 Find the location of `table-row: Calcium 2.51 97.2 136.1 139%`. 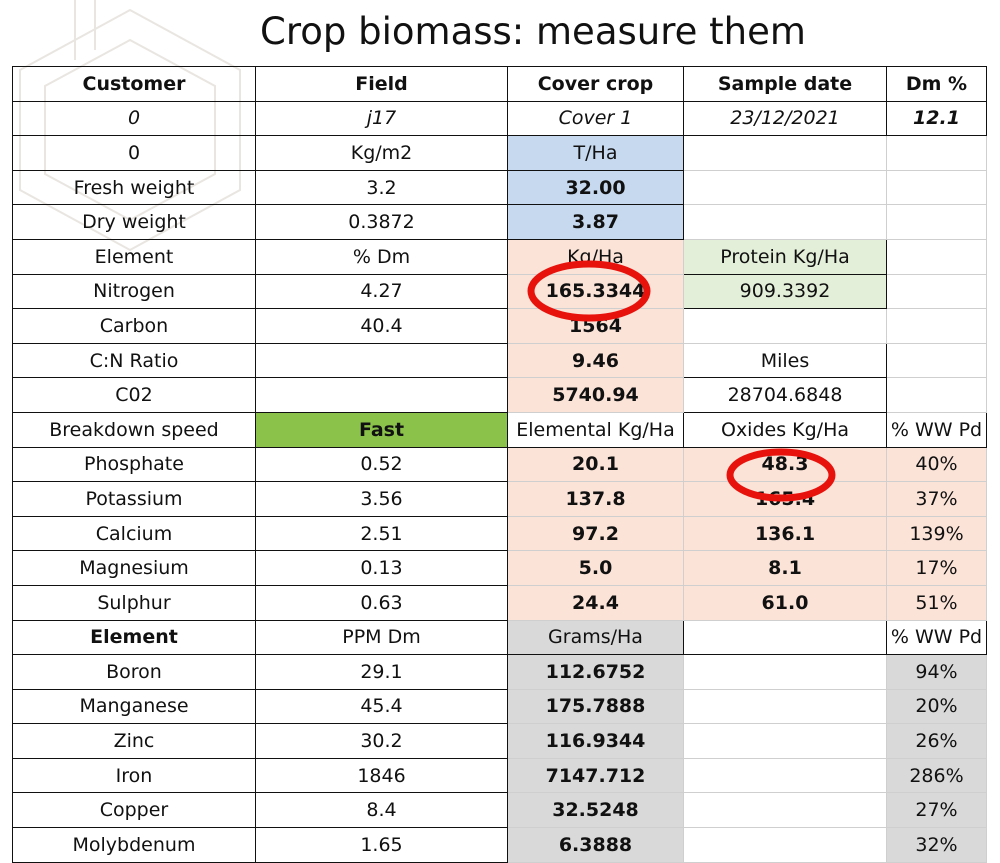

table-row: Calcium 2.51 97.2 136.1 139% is located at coordinates (499, 533).